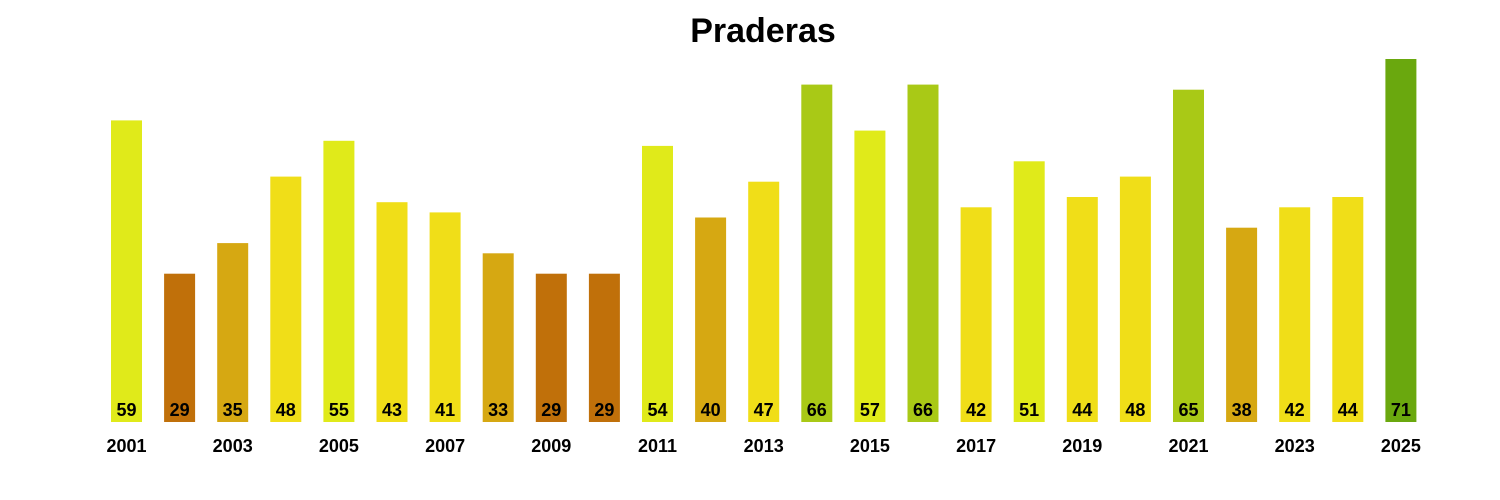  Describe the element at coordinates (817, 410) in the screenshot. I see `bar-value-label-2014: 66` at that location.